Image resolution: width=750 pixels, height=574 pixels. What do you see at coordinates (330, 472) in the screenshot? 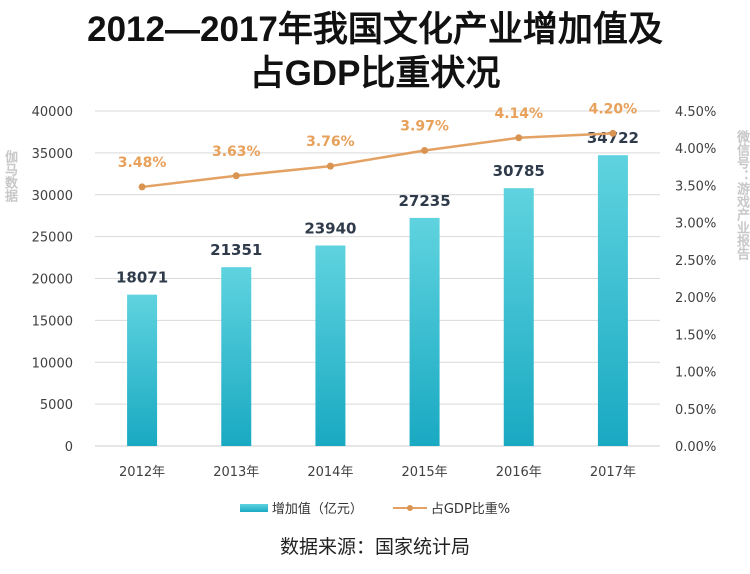
I see `x-axis-tick-label: 2014年` at bounding box center [330, 472].